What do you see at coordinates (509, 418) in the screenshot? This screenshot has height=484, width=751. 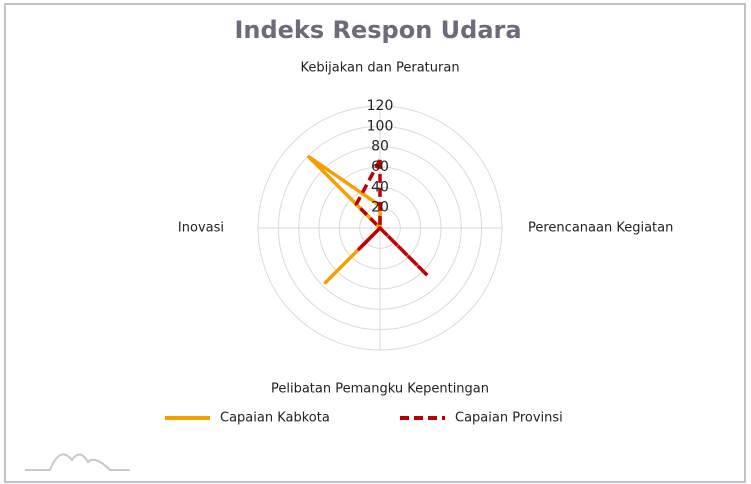 I see `legend-label: Capaian Provinsi` at bounding box center [509, 418].